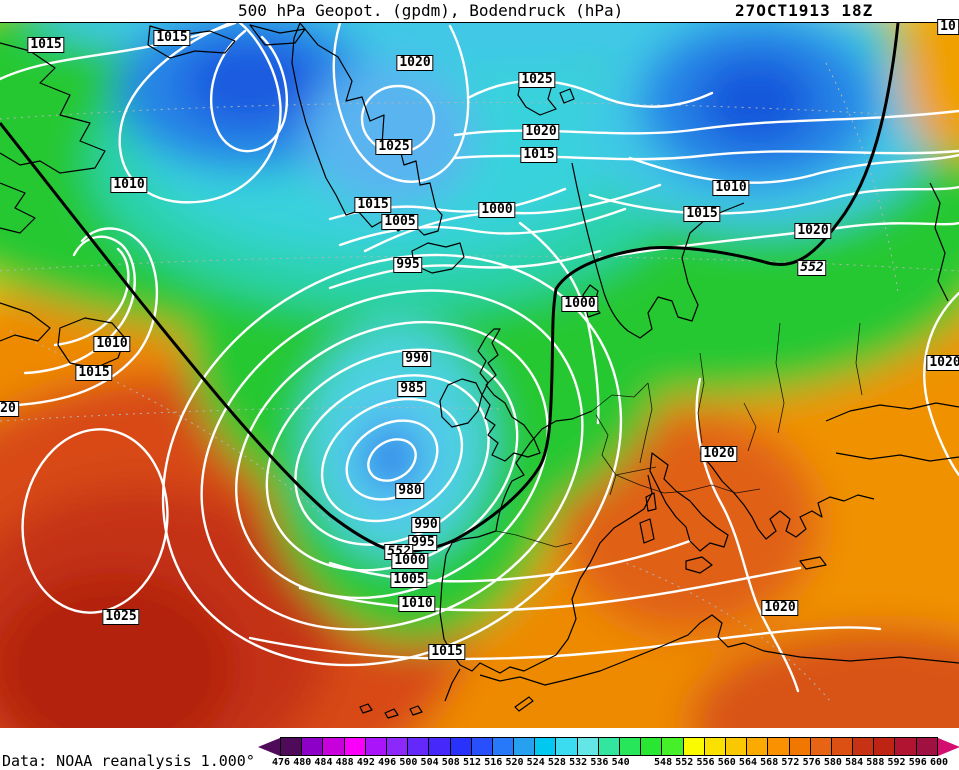 The width and height of the screenshot is (959, 770). Describe the element at coordinates (302, 762) in the screenshot. I see `colorbar-tick-480: 480` at that location.